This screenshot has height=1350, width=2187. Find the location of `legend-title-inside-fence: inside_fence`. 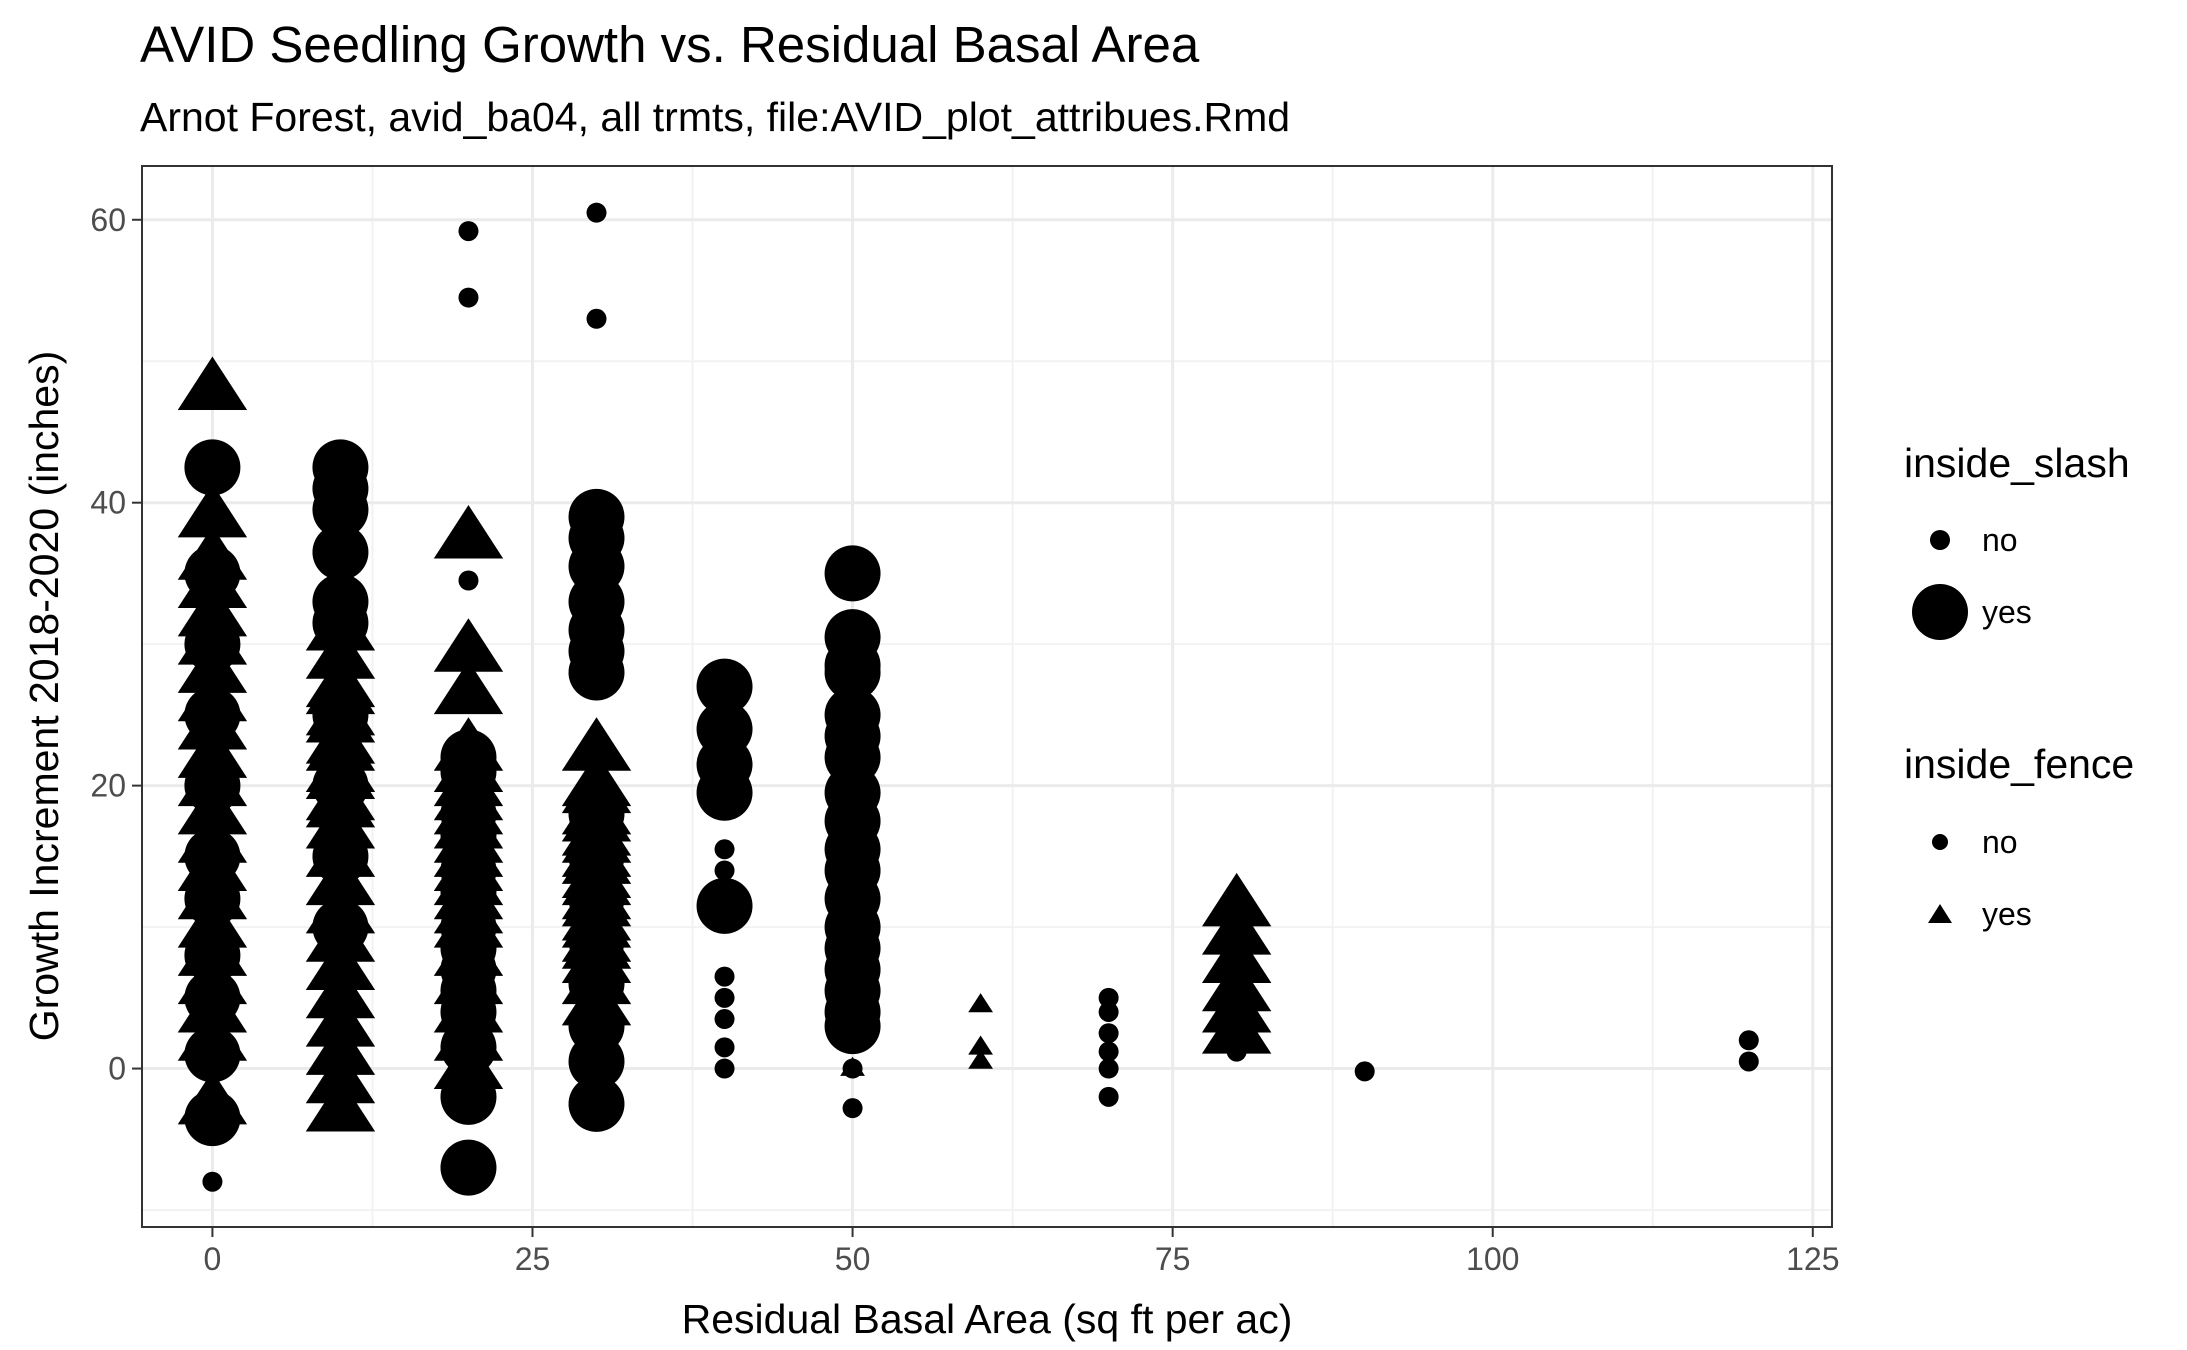

legend-title-inside-fence: inside_fence is located at coordinates (2019, 764).